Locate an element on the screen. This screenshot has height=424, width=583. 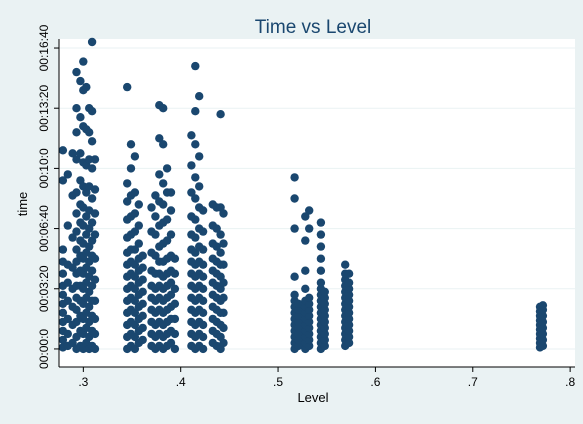
x-tick-label: .6 is located at coordinates (375, 382).